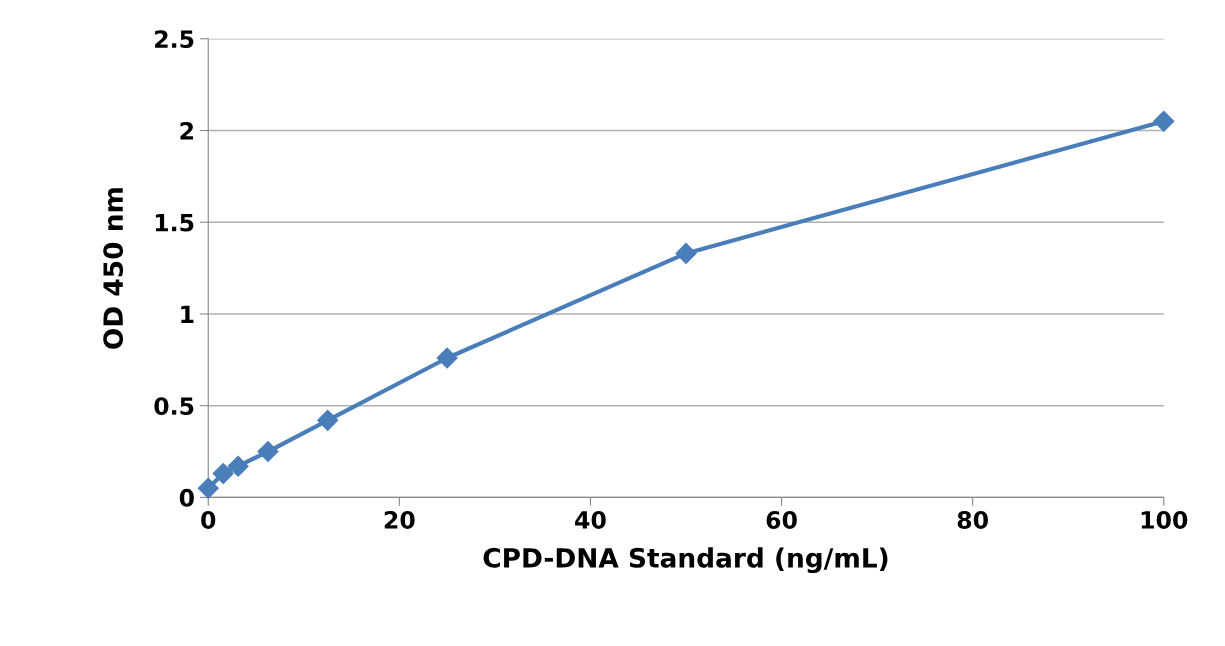  I want to click on x-axis-title: CPD-DNA Standard (ng/mL), so click(685, 560).